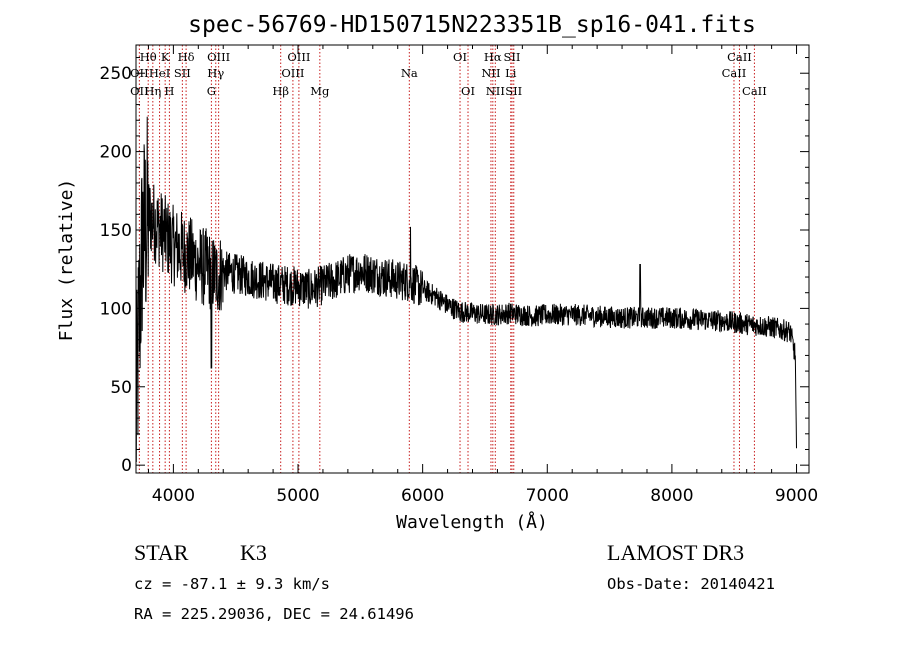  What do you see at coordinates (159, 73) in the screenshot?
I see `spectral-line-label: HeI` at bounding box center [159, 73].